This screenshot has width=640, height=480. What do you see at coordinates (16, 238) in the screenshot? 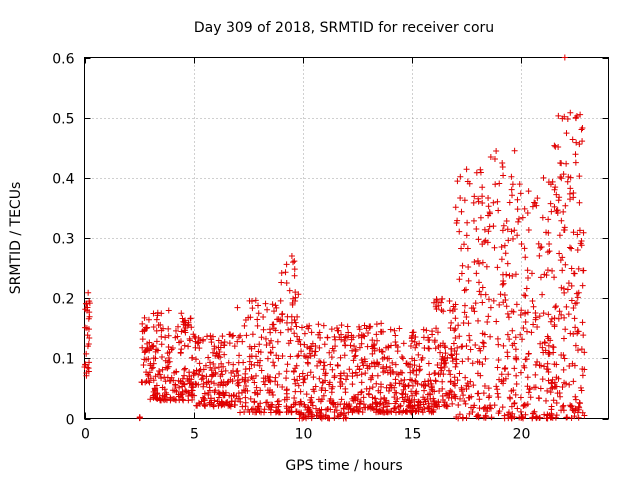
I see `y-axis-label: SRMTID / TECUs` at bounding box center [16, 238].